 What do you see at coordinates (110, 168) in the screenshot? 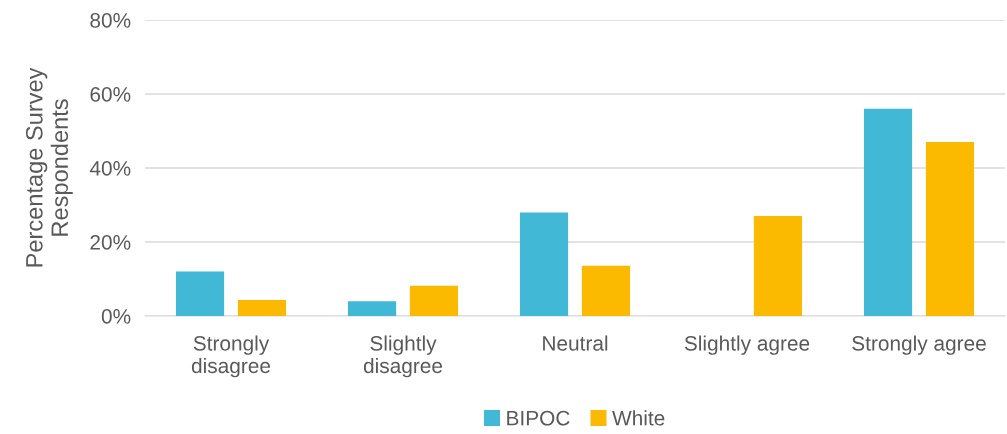
I see `y-tick-label: 40%` at bounding box center [110, 168].